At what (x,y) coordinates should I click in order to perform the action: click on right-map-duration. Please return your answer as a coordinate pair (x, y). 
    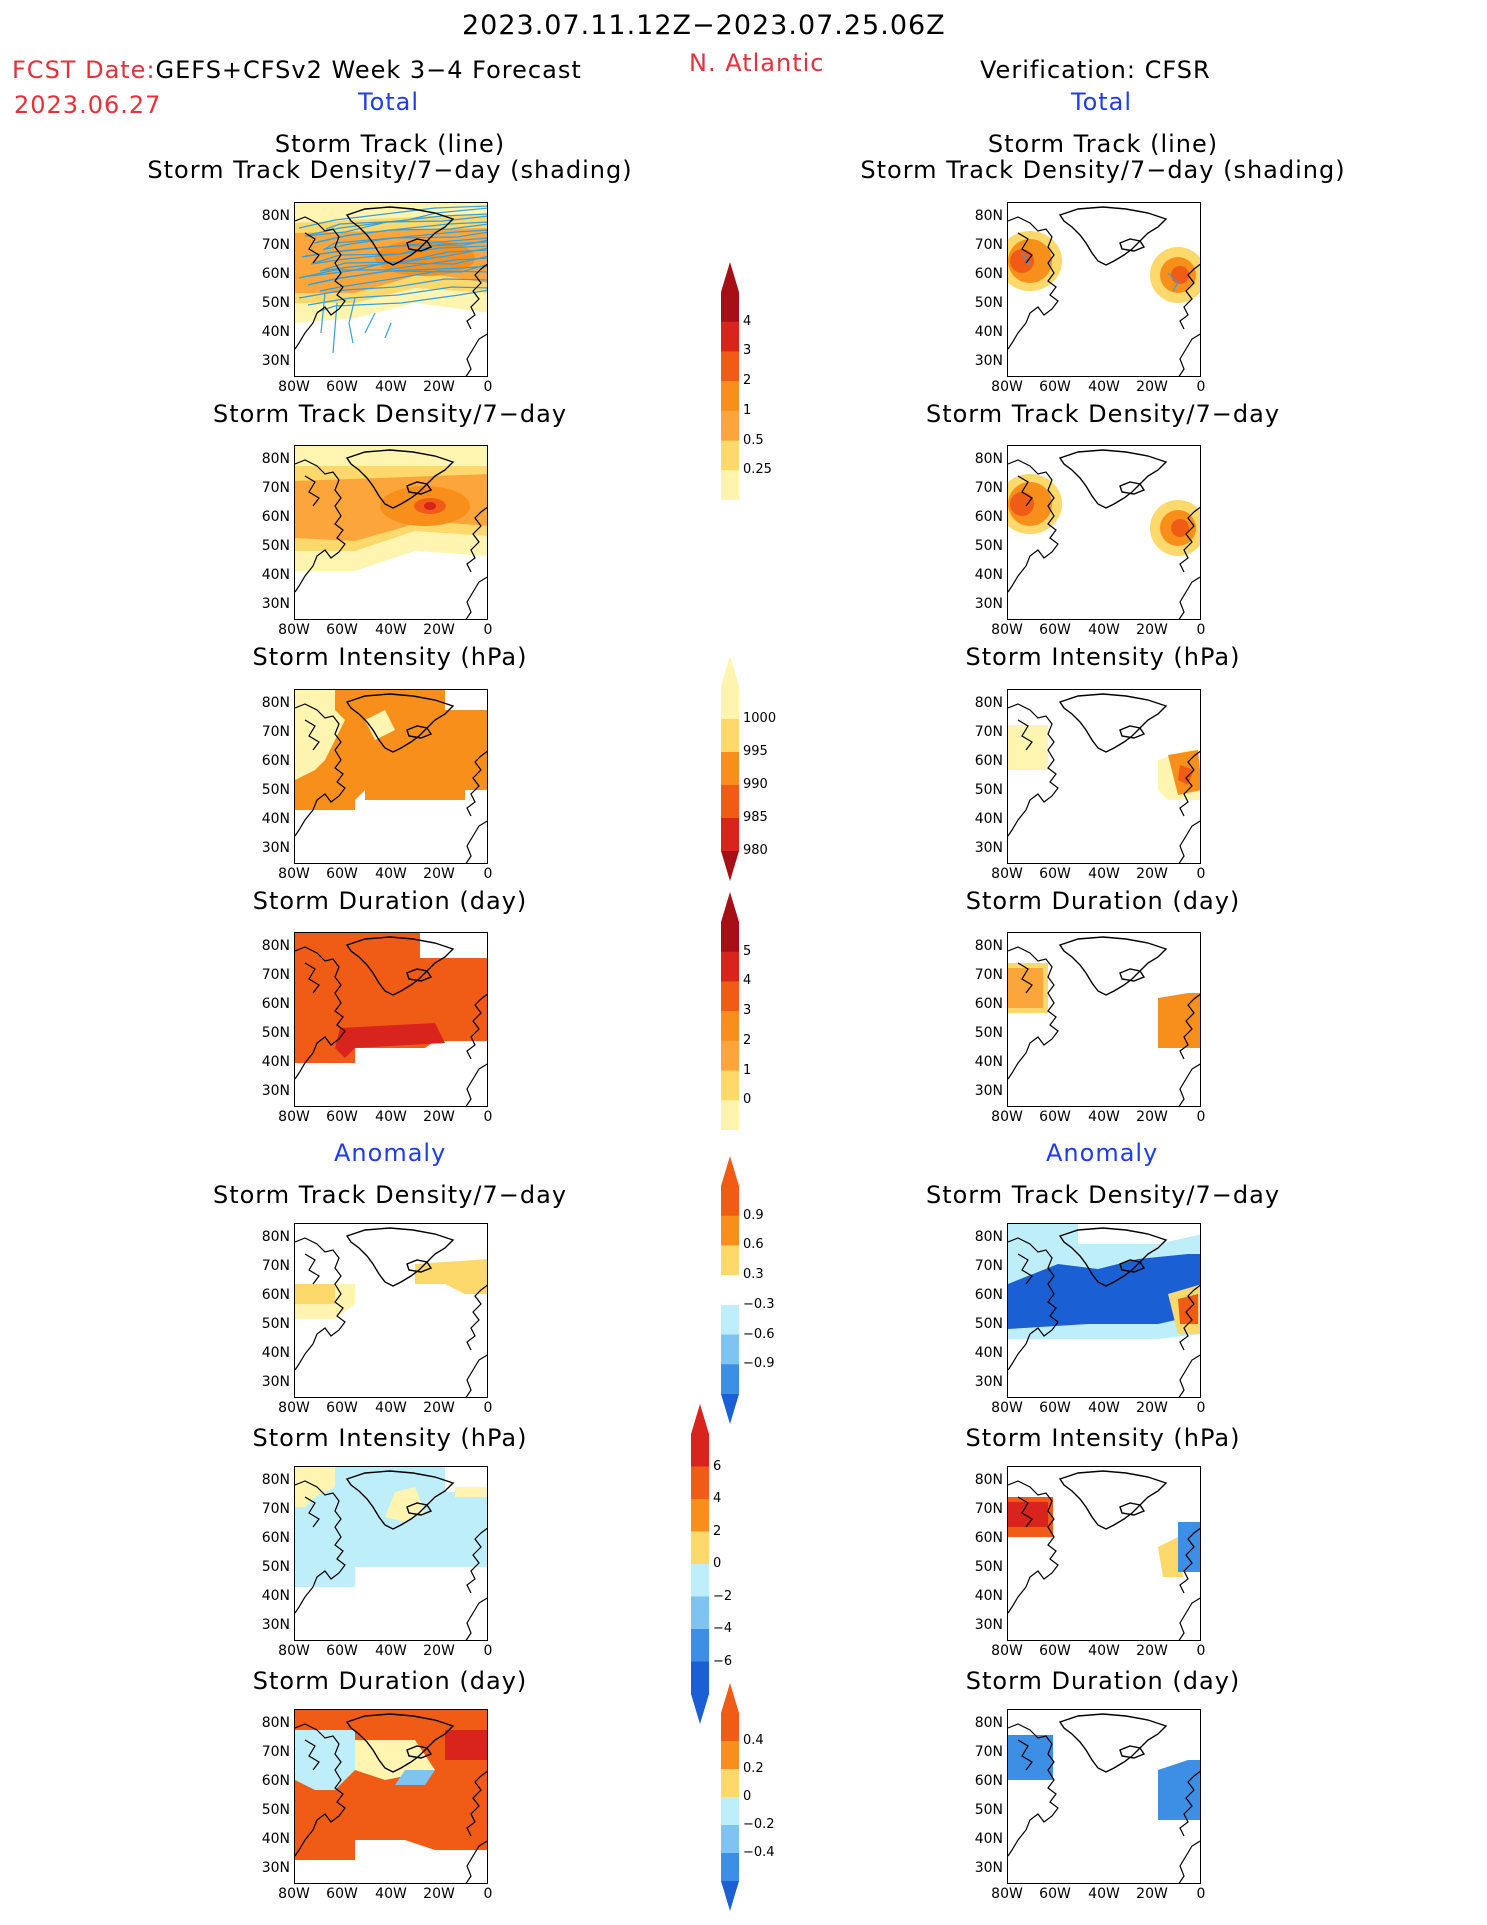
    Looking at the image, I should click on (1104, 1019).